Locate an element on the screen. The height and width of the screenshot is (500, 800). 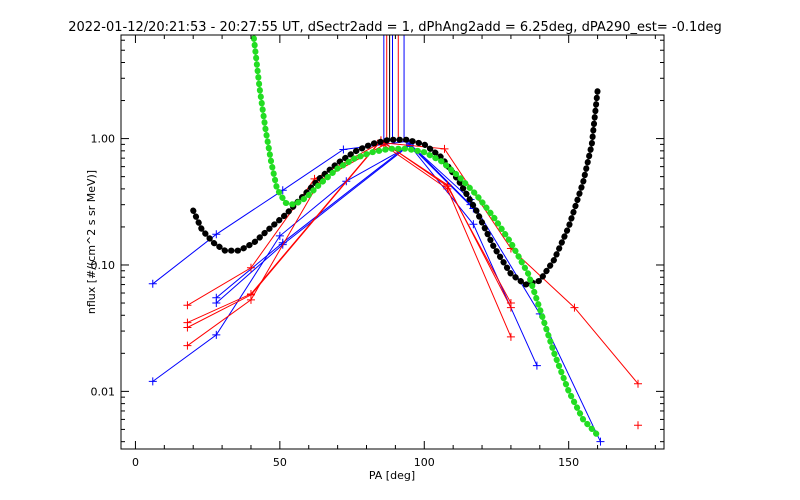
x-tick-label: 0 is located at coordinates (135, 462).